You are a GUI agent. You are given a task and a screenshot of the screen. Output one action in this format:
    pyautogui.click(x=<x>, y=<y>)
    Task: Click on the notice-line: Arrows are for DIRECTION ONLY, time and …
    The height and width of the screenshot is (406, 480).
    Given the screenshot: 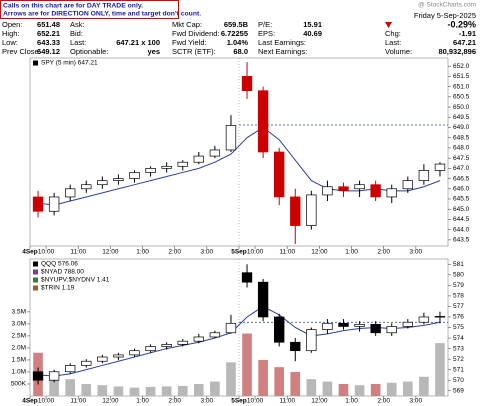 What is the action you would take?
    pyautogui.click(x=102, y=13)
    